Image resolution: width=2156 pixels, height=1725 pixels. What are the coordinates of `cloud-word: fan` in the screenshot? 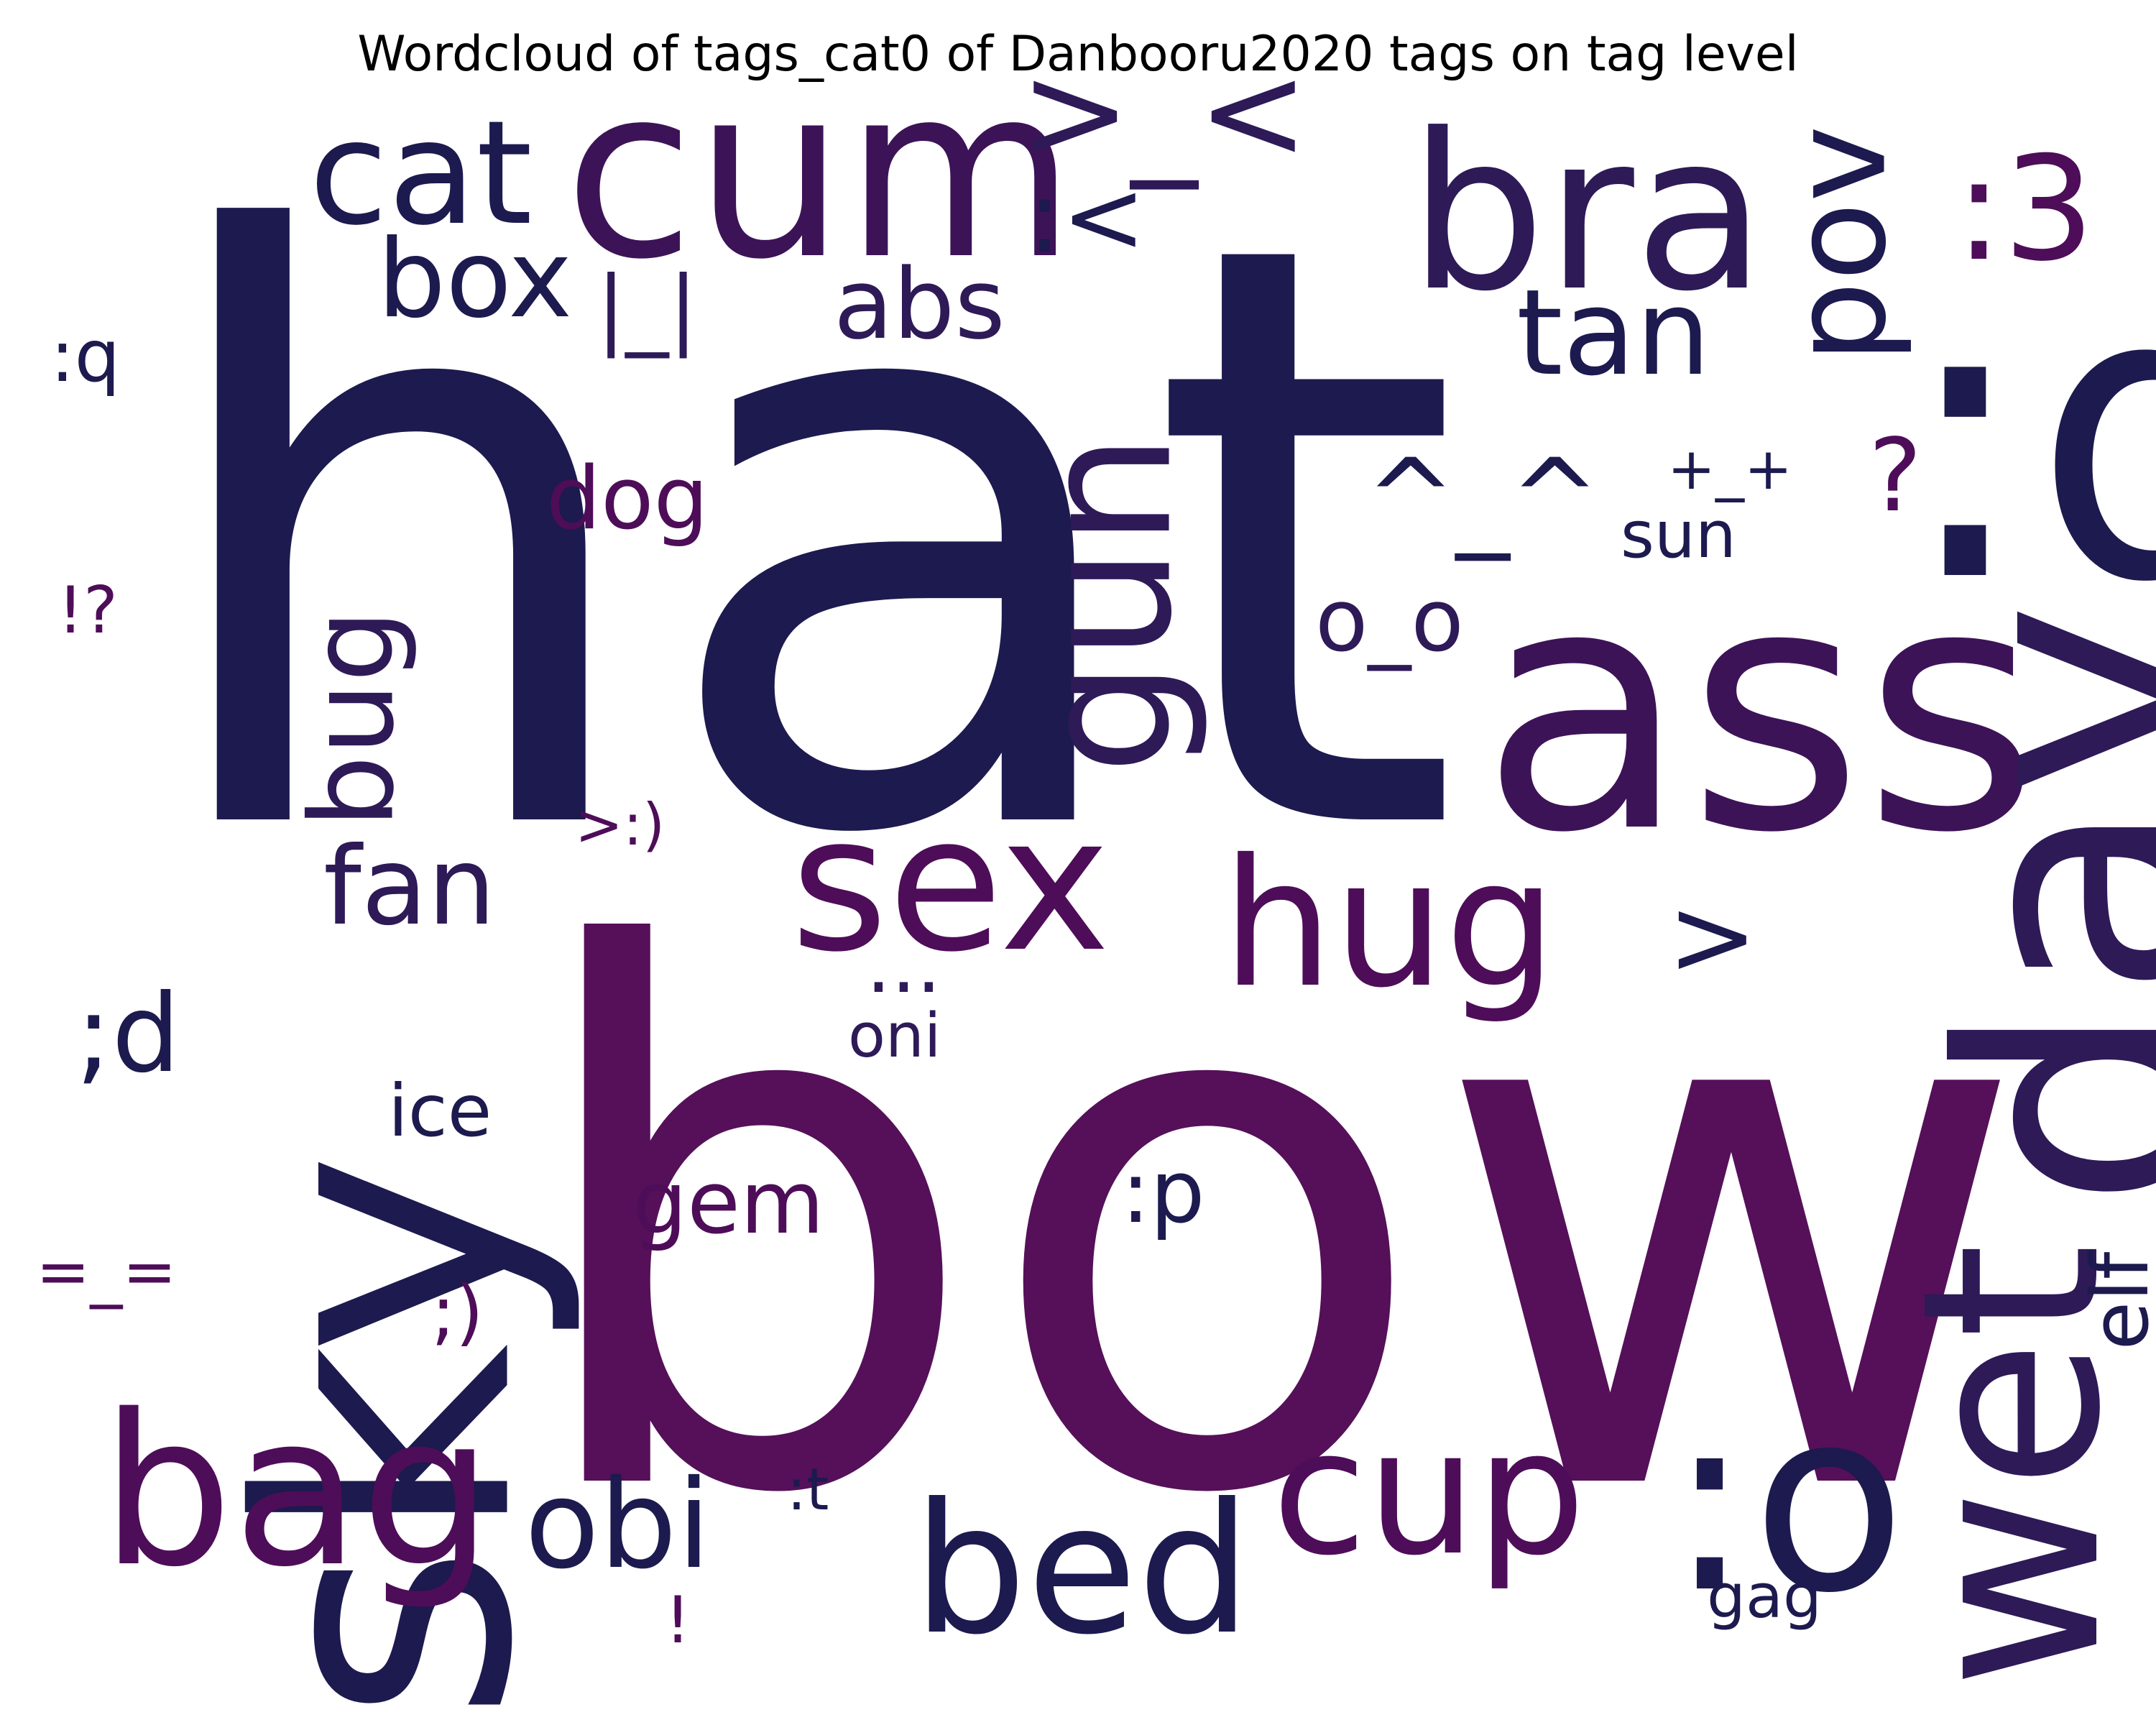 It's located at (409, 886).